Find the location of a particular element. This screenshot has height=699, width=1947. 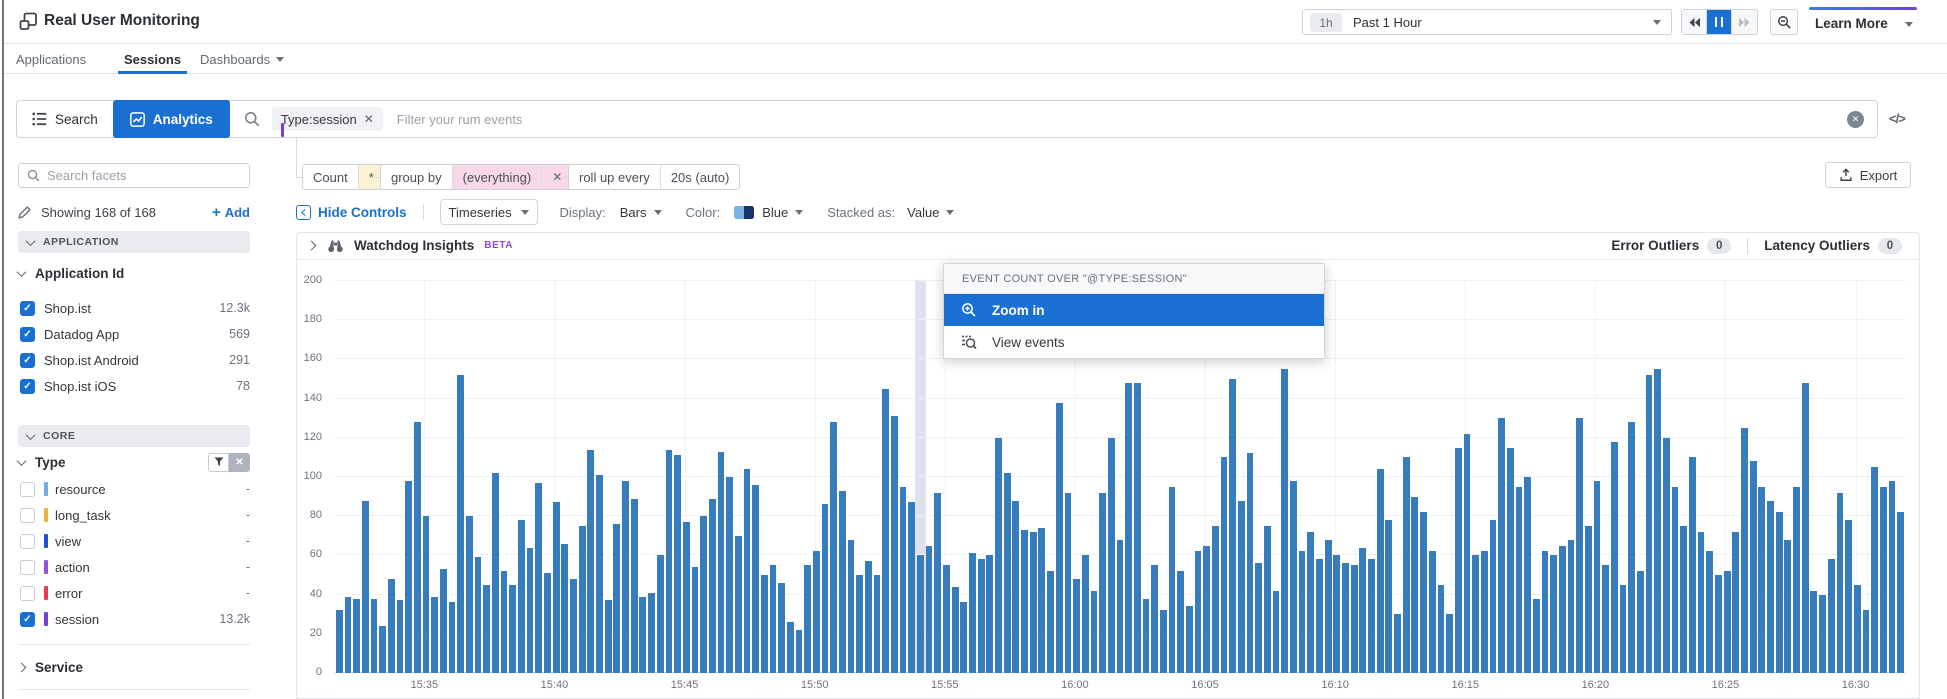

facet-row-session: ✓ session 13.2k is located at coordinates (134, 619).